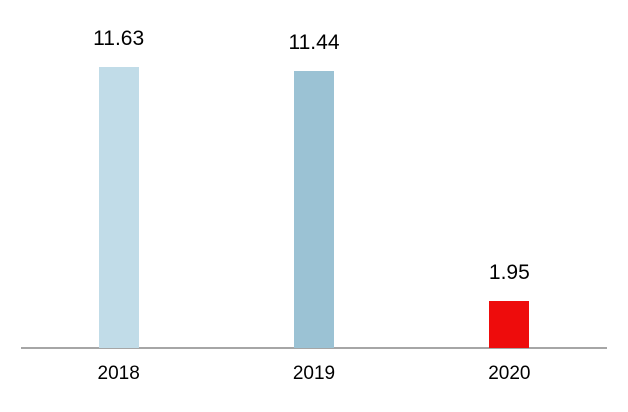 The image size is (628, 412). I want to click on x-axis-tick-label-2018: 2018, so click(118, 373).